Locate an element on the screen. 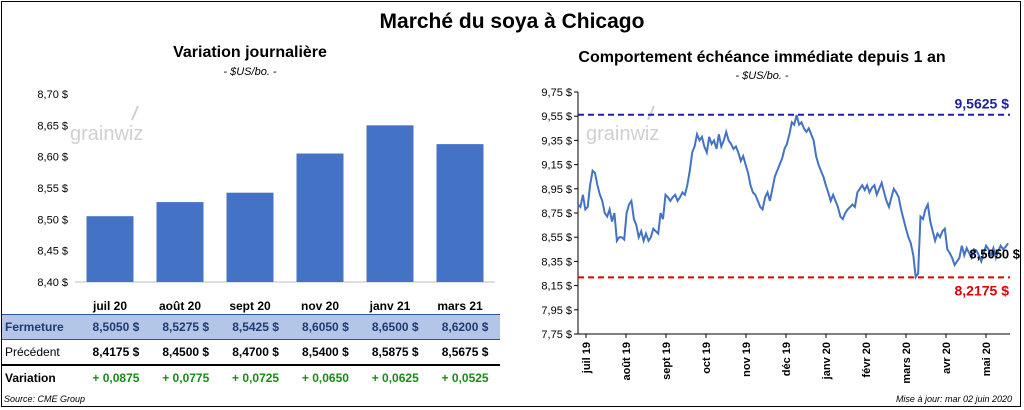 This screenshot has height=410, width=1024. table-cell: 8,4700 $ is located at coordinates (255, 352).